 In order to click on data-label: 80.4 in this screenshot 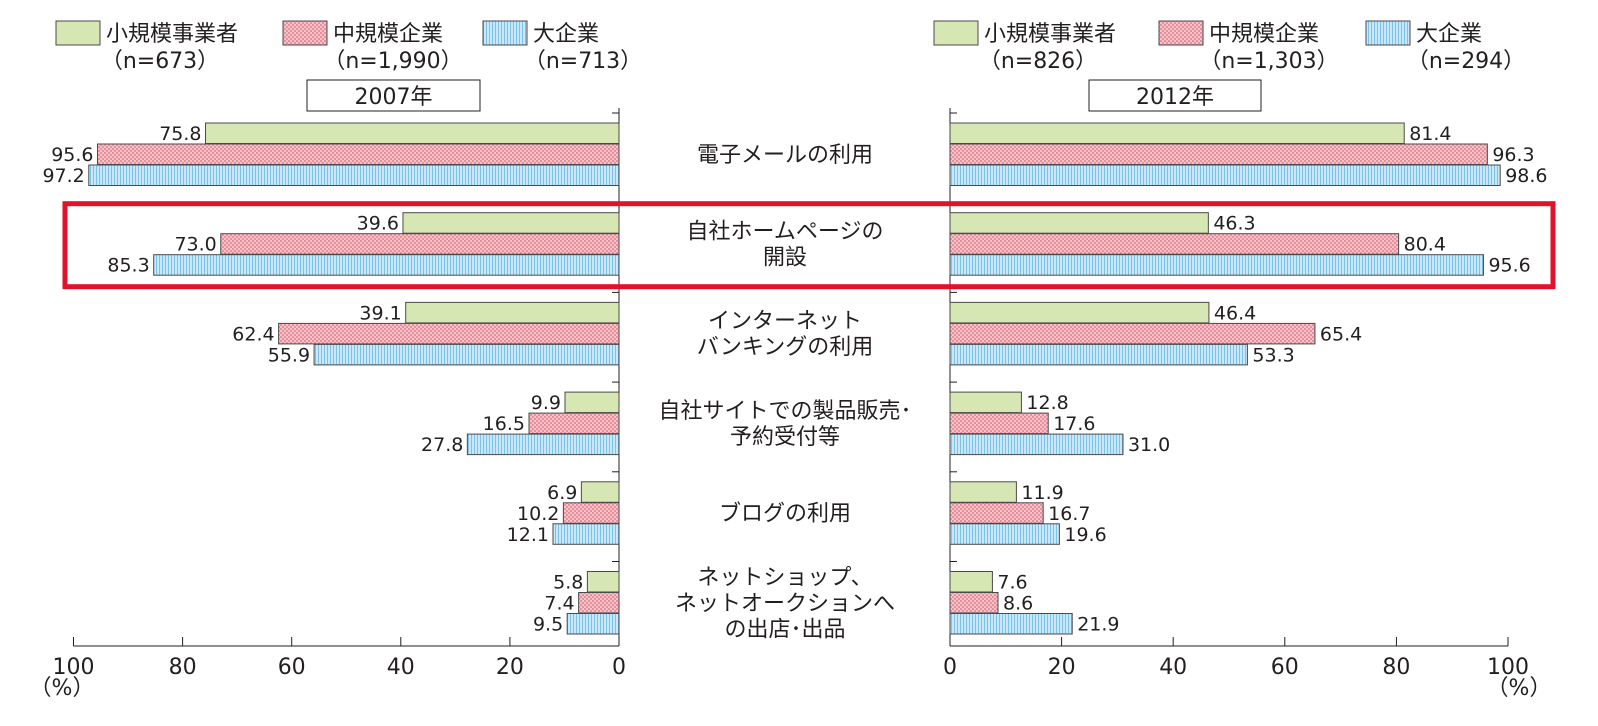, I will do `click(1425, 245)`.